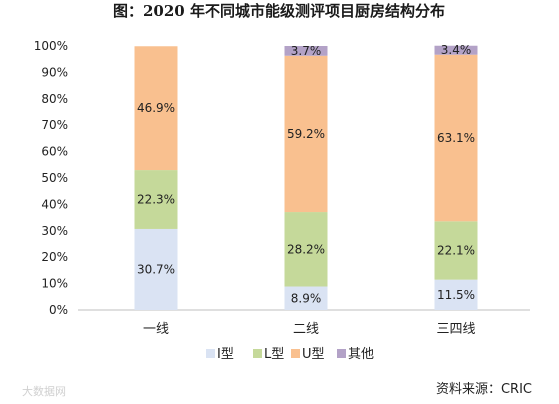  I want to click on data-label: 8.9%, so click(306, 298).